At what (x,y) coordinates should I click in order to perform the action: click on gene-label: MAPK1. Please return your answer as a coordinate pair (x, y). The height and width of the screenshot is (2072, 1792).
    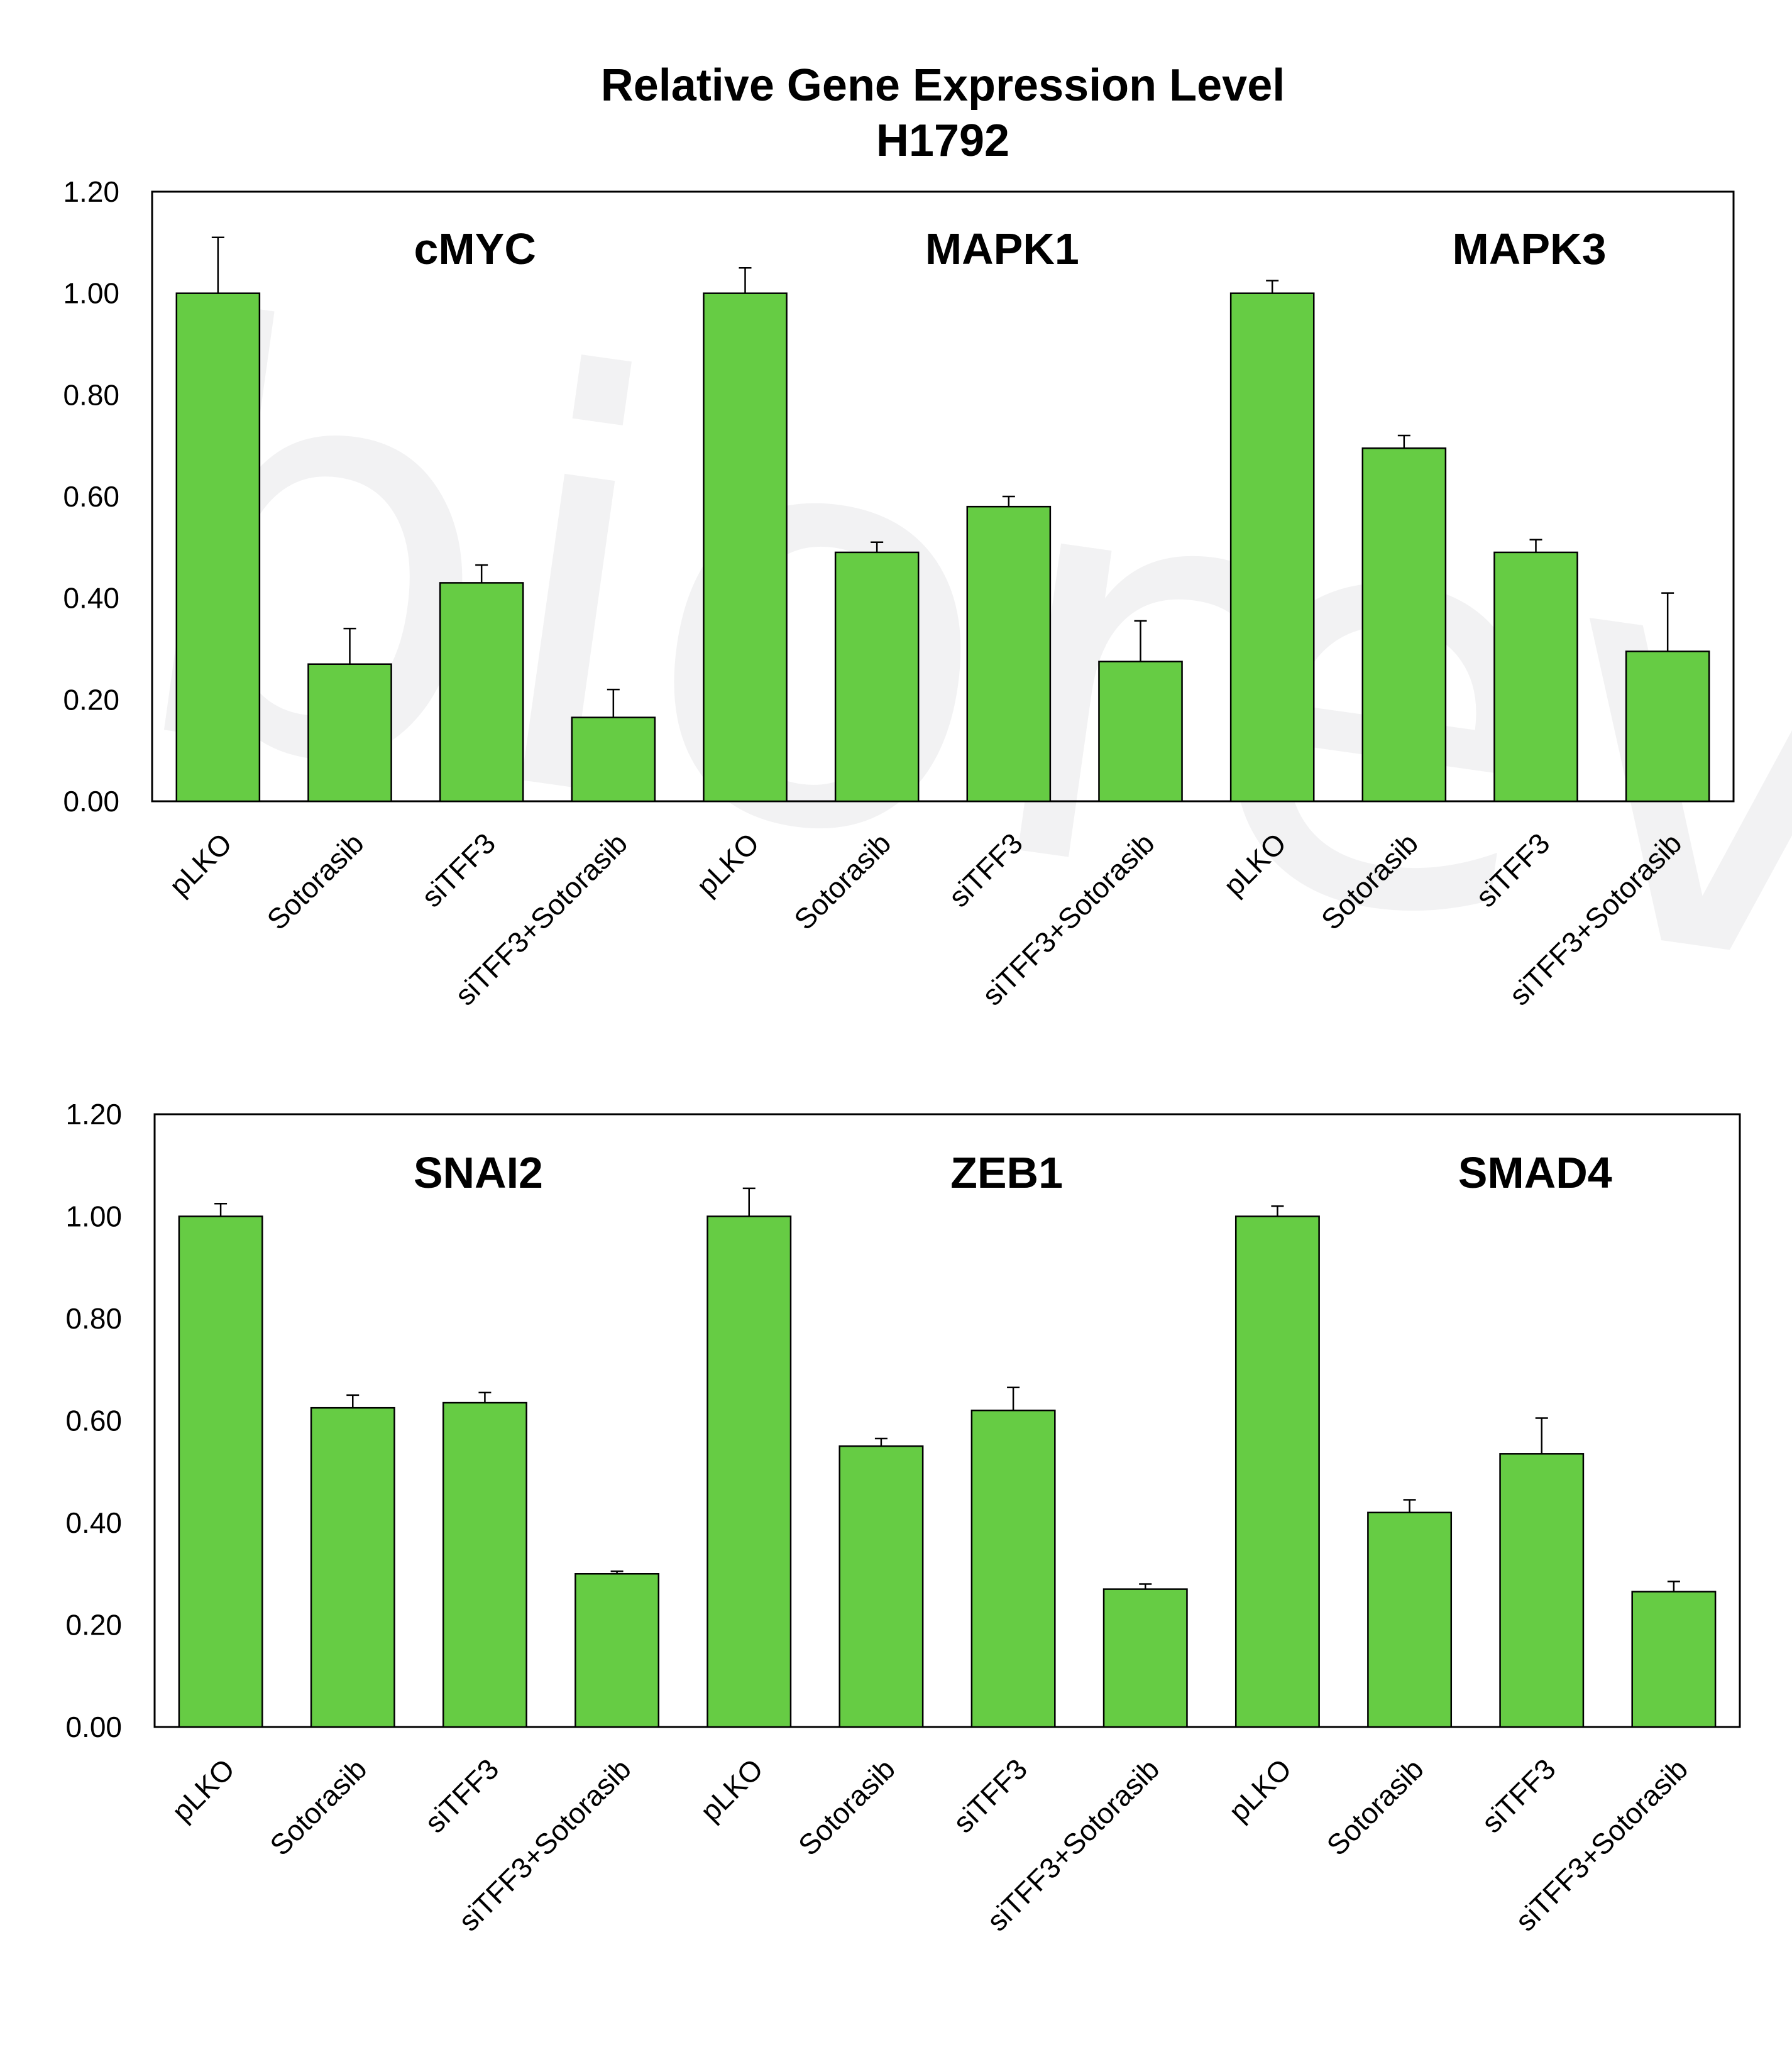
    Looking at the image, I should click on (1002, 248).